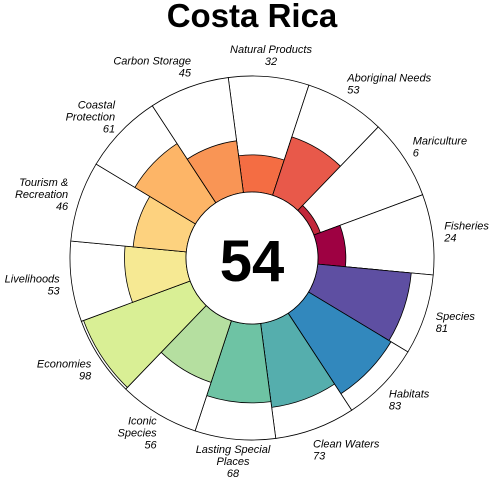 The image size is (504, 504). What do you see at coordinates (449, 238) in the screenshot?
I see `value-fisheries: 24` at bounding box center [449, 238].